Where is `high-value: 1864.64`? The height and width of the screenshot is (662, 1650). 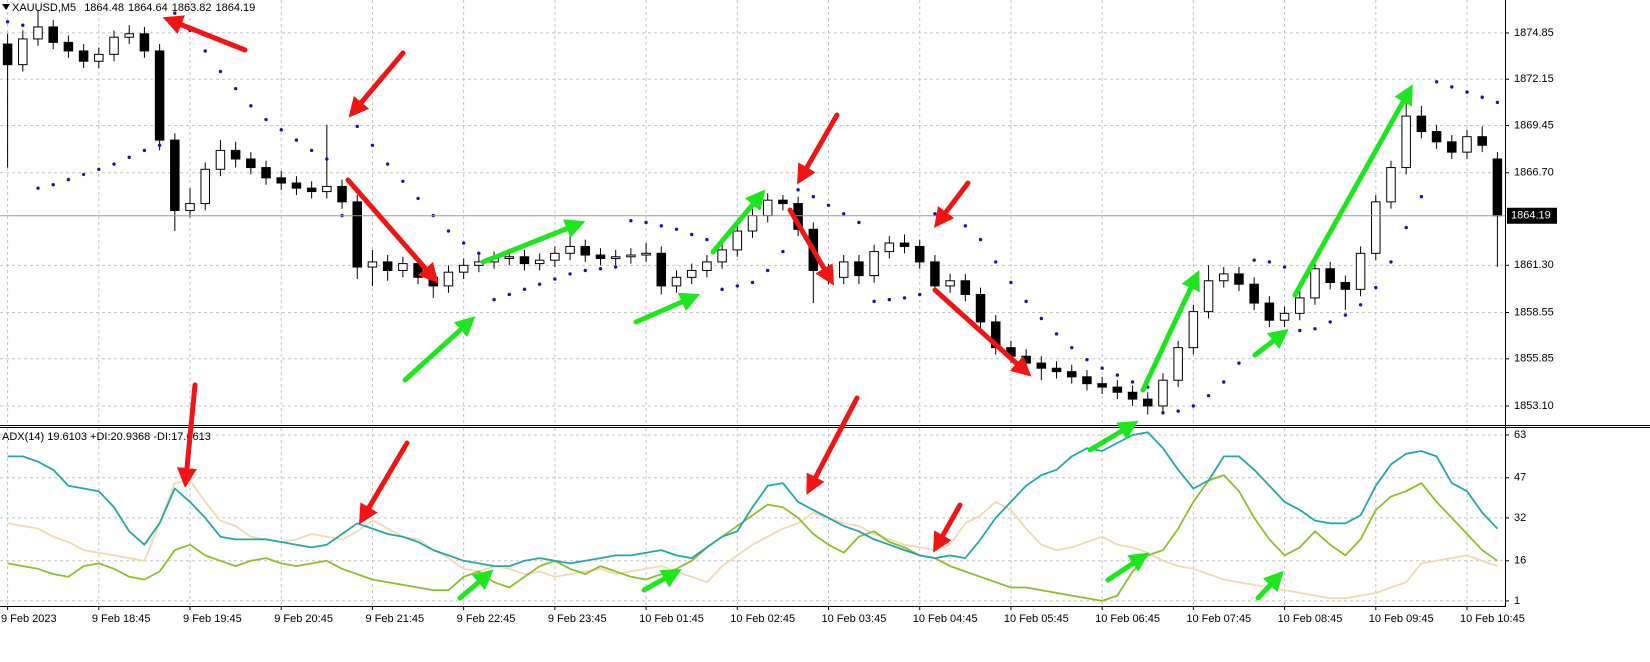 high-value: 1864.64 is located at coordinates (148, 8).